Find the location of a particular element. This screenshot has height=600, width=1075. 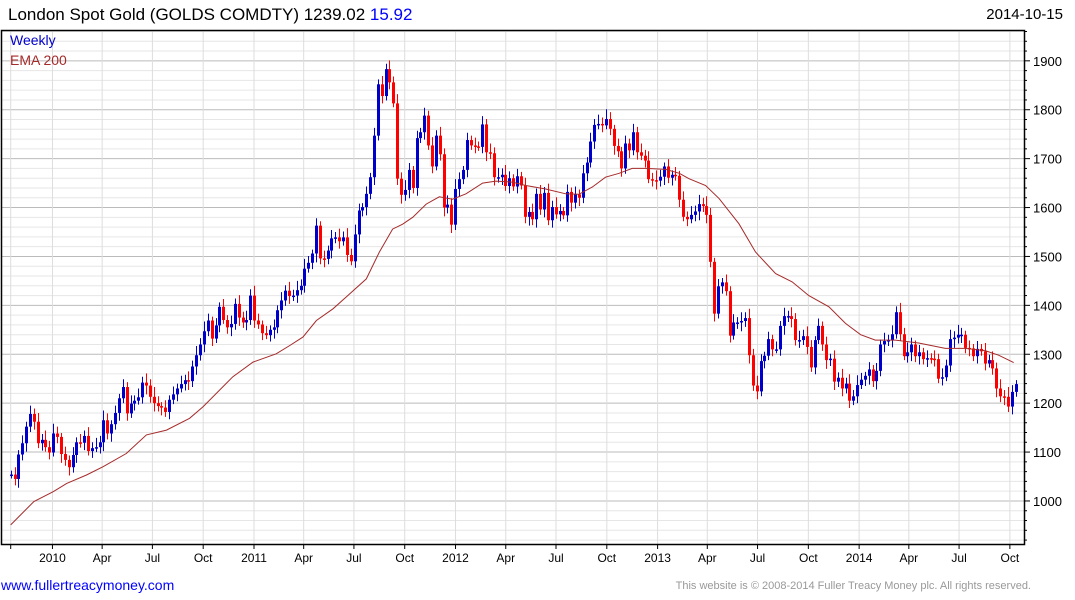

x-tick-label: Apr is located at coordinates (707, 558).